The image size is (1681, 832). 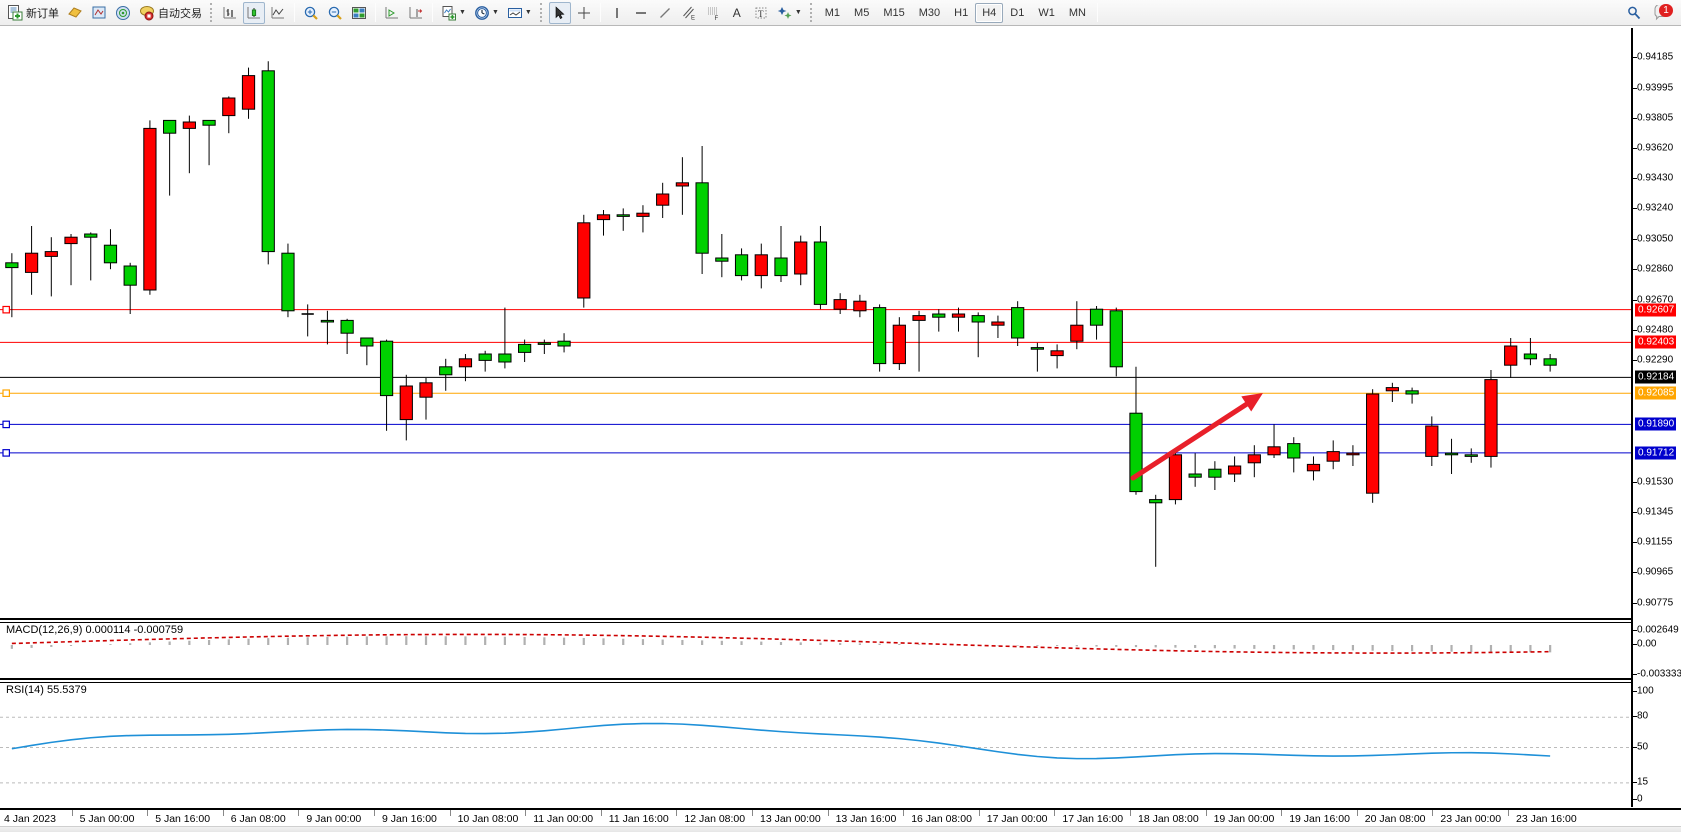 I want to click on timeframe-button-m1: M1, so click(x=832, y=12).